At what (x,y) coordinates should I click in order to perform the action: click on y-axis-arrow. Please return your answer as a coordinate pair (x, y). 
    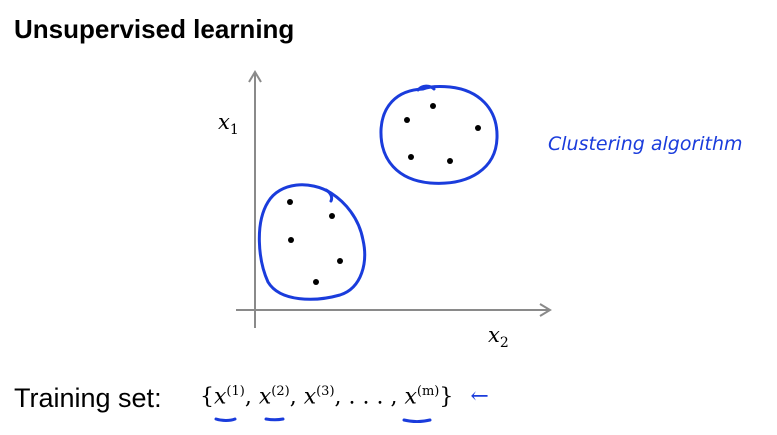
    Looking at the image, I should click on (255, 76).